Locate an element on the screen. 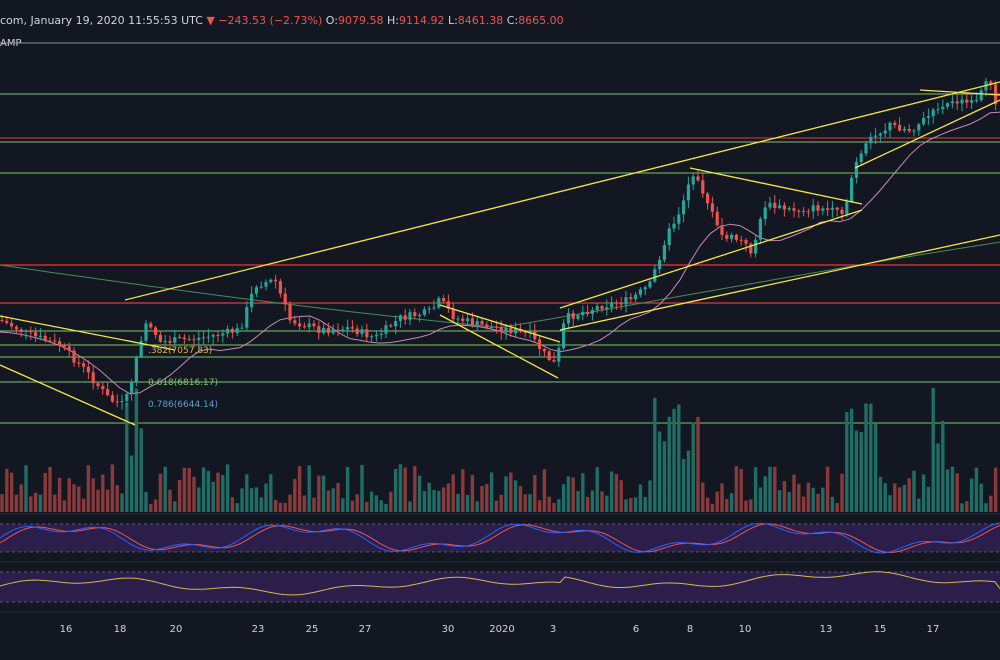 This screenshot has width=1000, height=660. x-tick-label: 6 is located at coordinates (636, 629).